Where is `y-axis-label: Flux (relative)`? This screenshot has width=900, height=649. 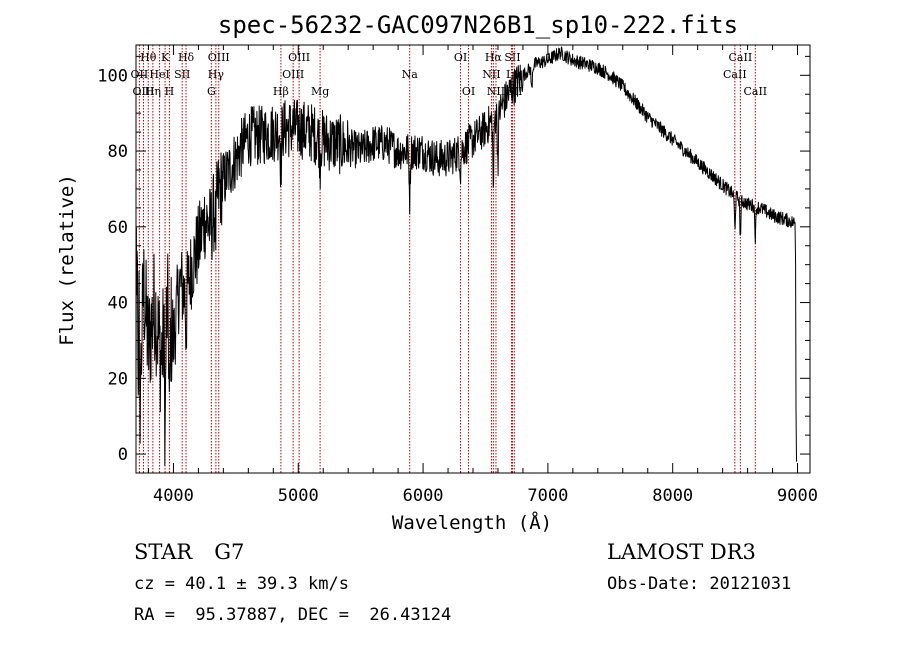
y-axis-label: Flux (relative) is located at coordinates (67, 260).